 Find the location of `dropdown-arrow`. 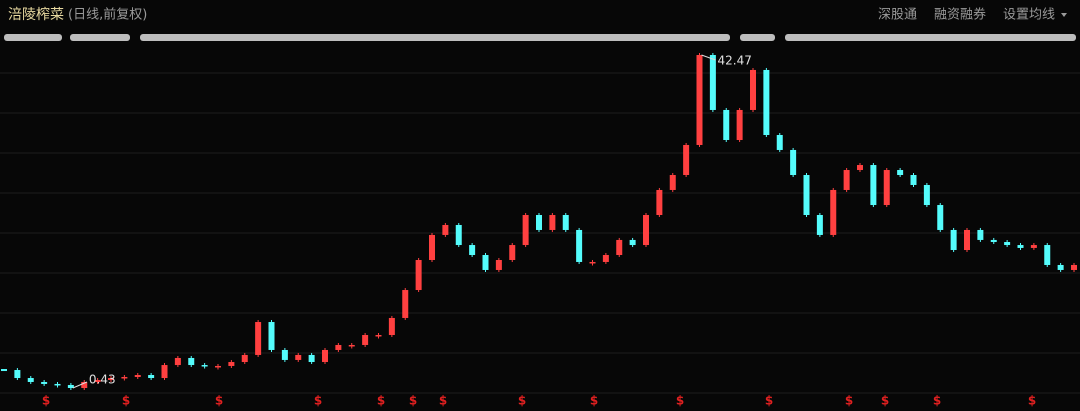

dropdown-arrow is located at coordinates (1064, 15).